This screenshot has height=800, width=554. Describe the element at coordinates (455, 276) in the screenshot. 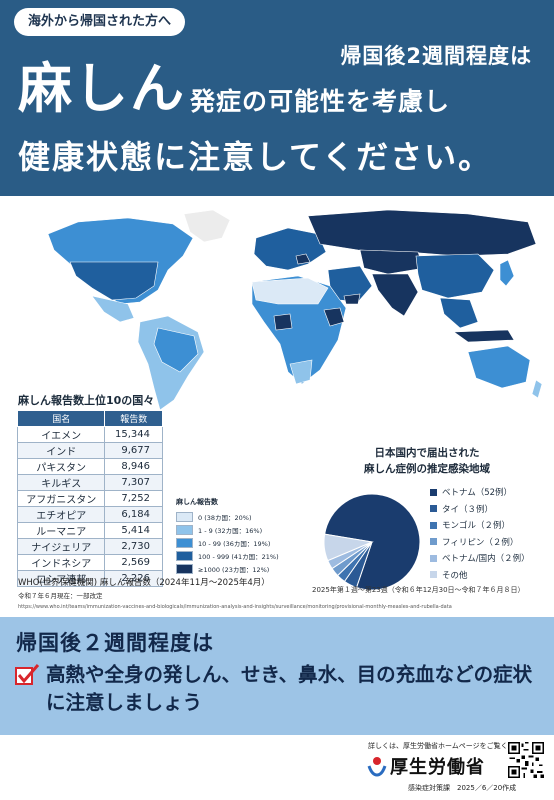

I see `map-china` at that location.